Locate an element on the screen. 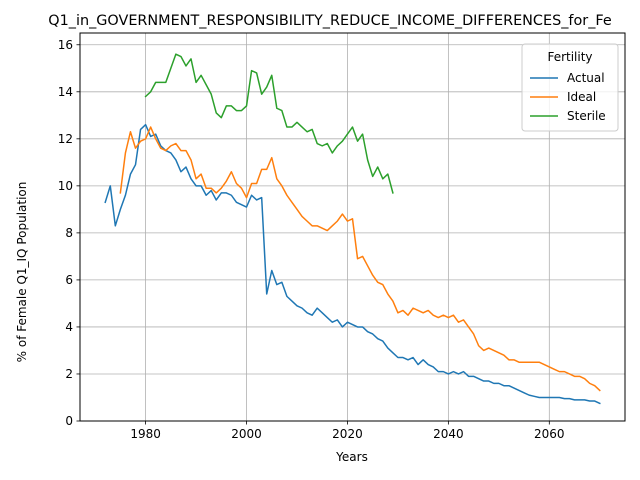 The image size is (640, 480). series-line-sterile is located at coordinates (269, 123).